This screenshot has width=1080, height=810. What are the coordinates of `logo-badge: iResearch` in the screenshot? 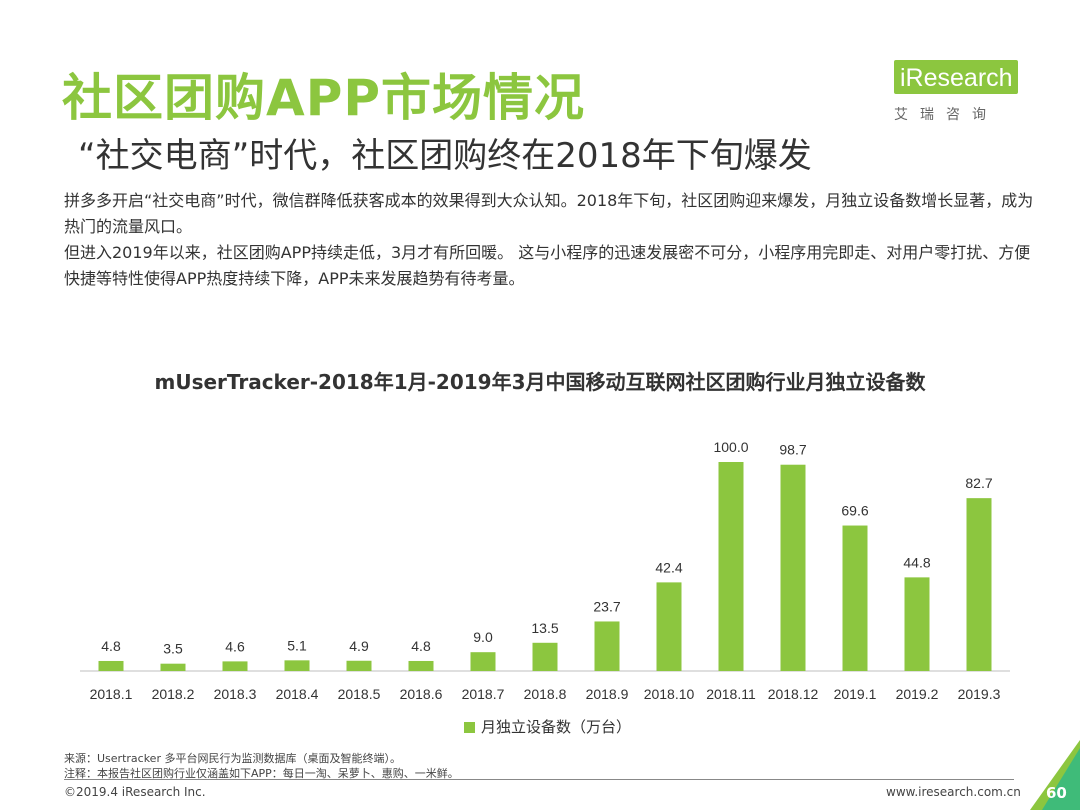 It's located at (956, 77).